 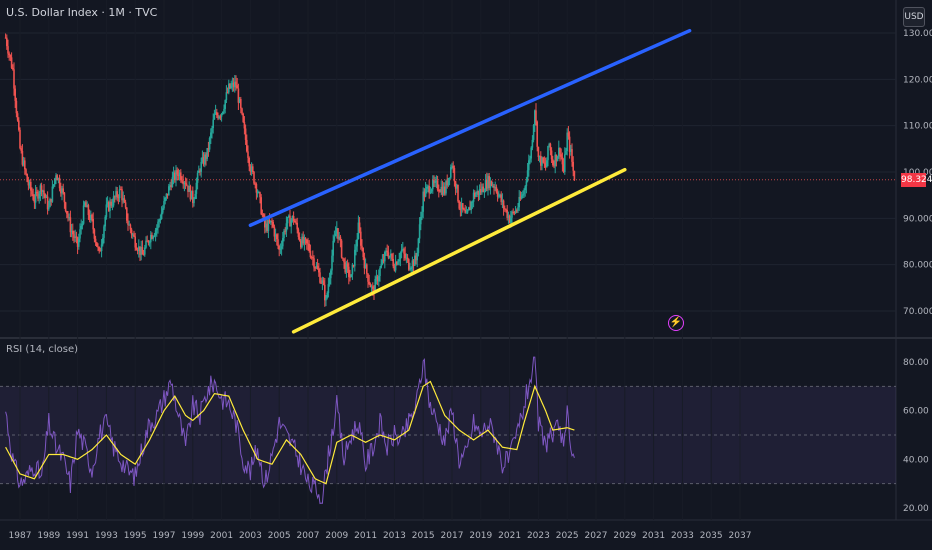 What do you see at coordinates (676, 323) in the screenshot?
I see `lightning-icon: ⚡` at bounding box center [676, 323].